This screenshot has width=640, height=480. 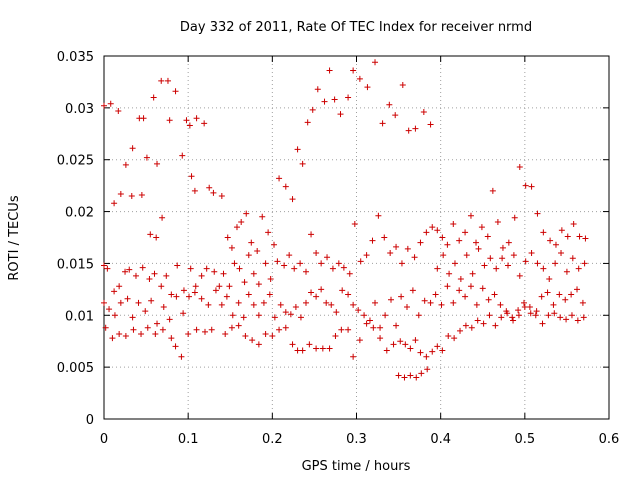 What do you see at coordinates (79, 213) in the screenshot?
I see `y-tick-label: 0.02` at bounding box center [79, 213].